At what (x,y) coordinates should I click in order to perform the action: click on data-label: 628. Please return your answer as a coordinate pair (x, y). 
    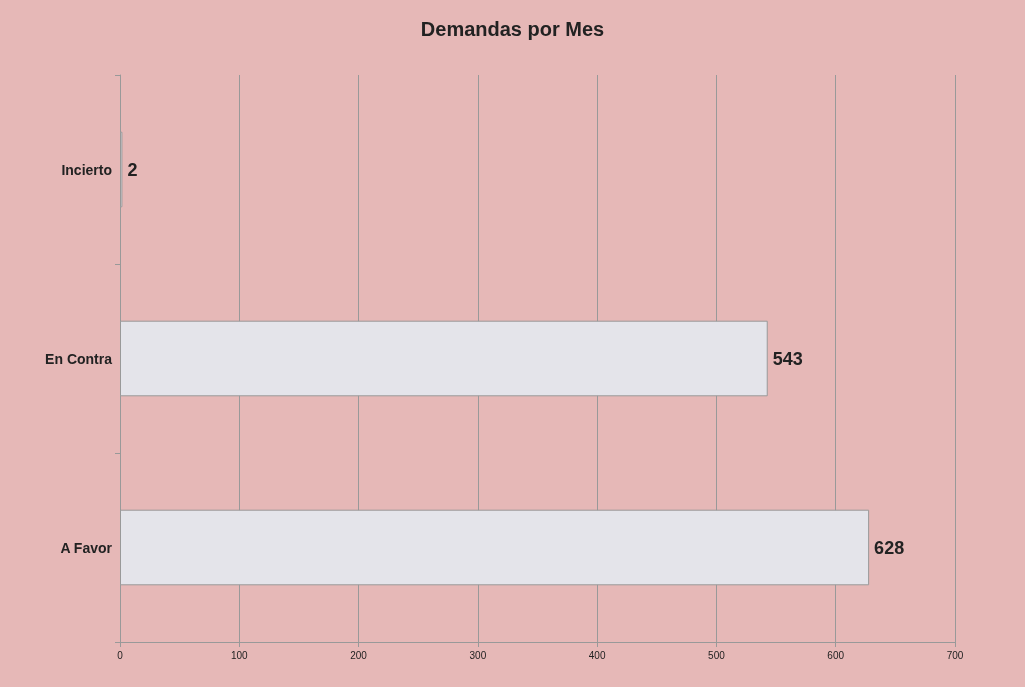
    Looking at the image, I should click on (889, 547).